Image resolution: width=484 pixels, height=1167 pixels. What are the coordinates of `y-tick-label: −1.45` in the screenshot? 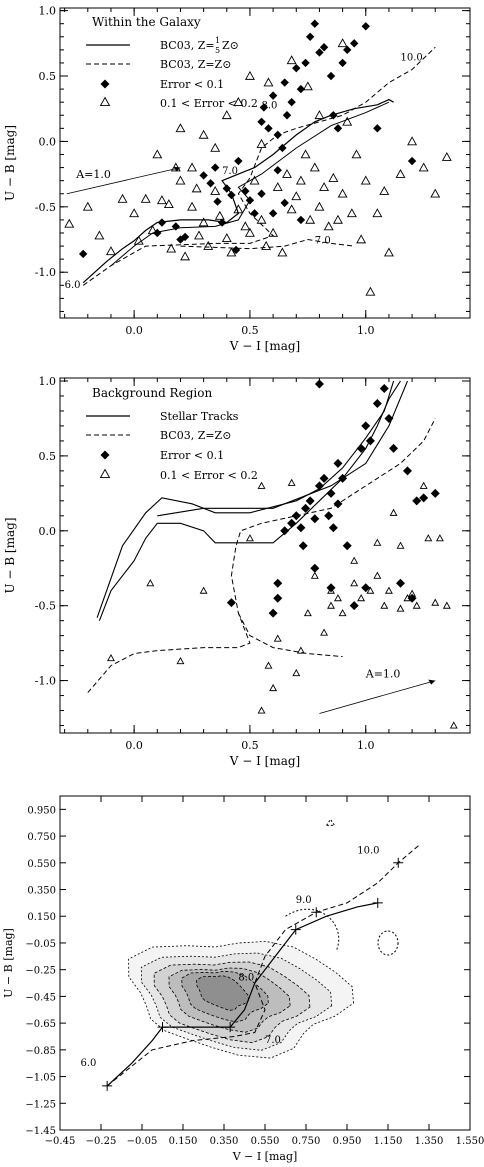 It's located at (40, 1131).